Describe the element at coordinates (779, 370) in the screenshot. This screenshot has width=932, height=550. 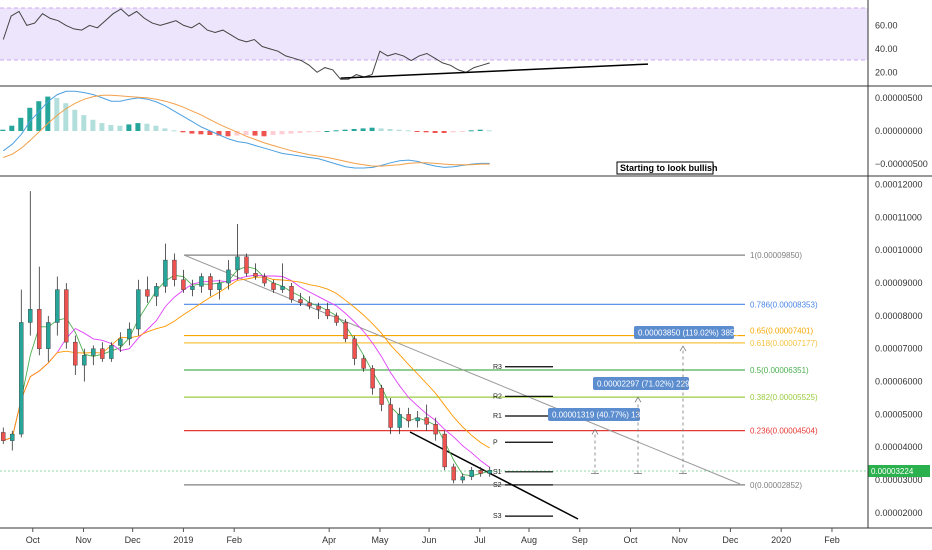
I see `fib-level-label: 0.5(0.00006351)` at that location.